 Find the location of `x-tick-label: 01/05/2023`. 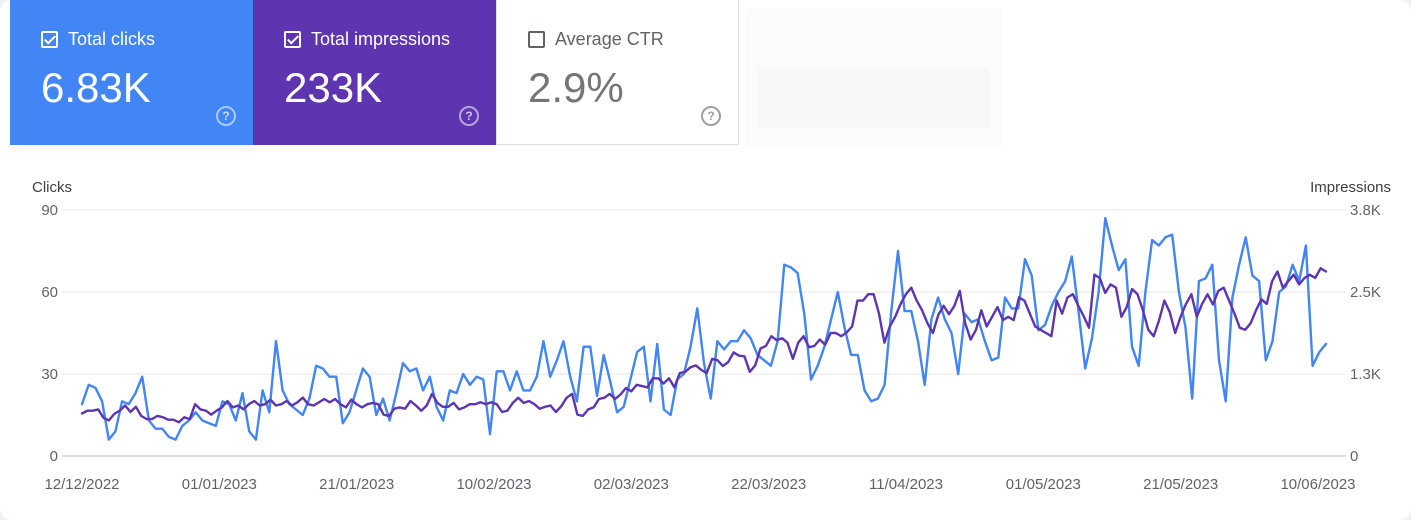

x-tick-label: 01/05/2023 is located at coordinates (1043, 484).